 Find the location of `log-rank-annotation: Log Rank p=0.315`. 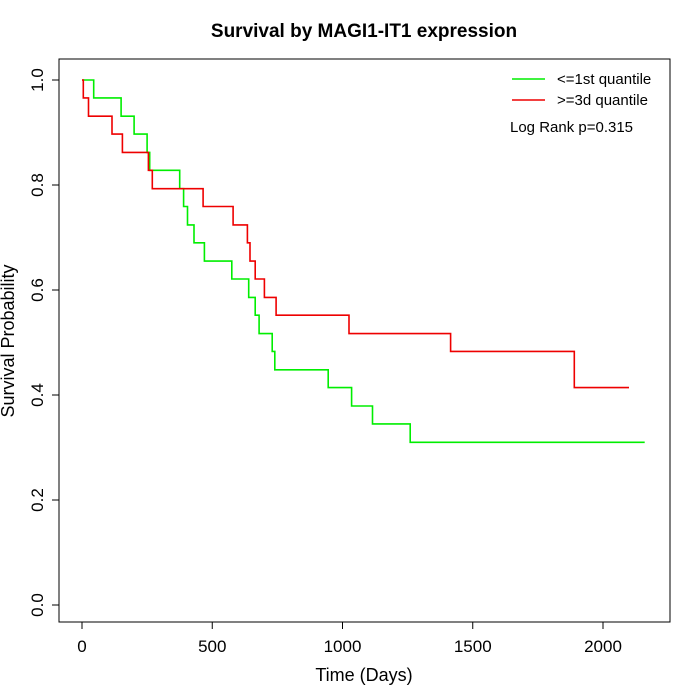

log-rank-annotation: Log Rank p=0.315 is located at coordinates (571, 127).